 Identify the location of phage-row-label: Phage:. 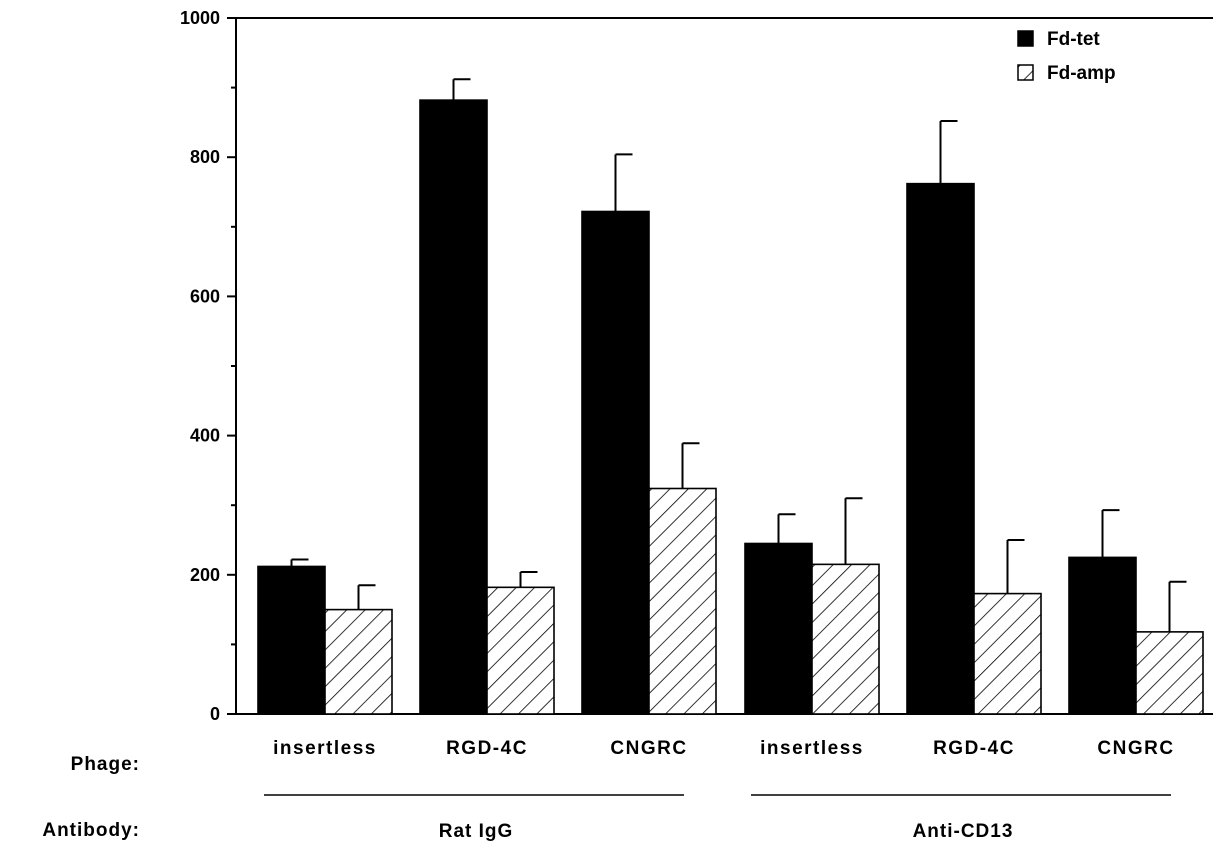
(105, 764).